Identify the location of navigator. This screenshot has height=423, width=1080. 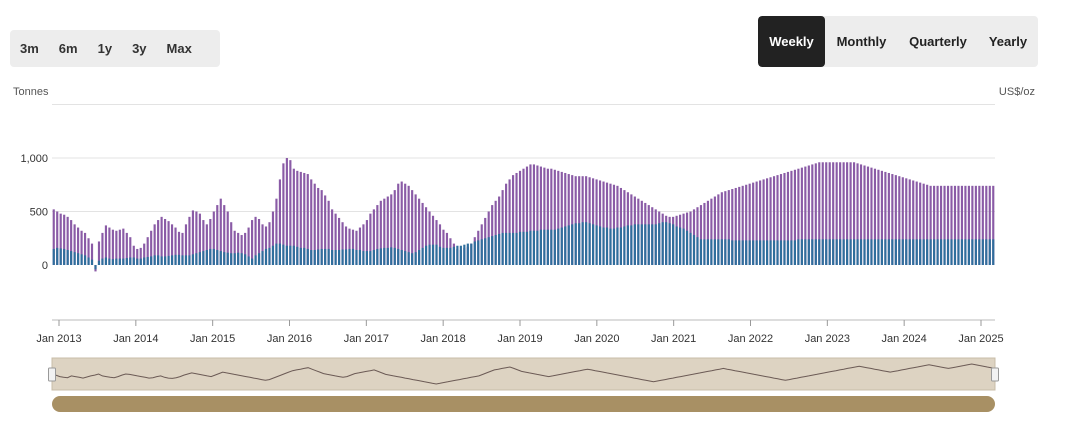
(523, 384).